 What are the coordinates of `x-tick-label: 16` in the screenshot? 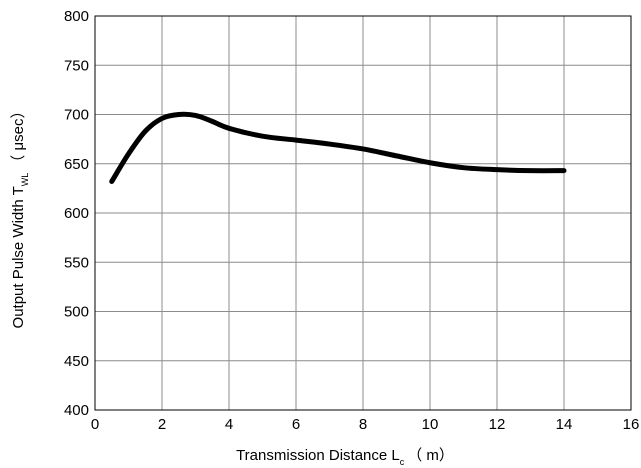 It's located at (631, 424).